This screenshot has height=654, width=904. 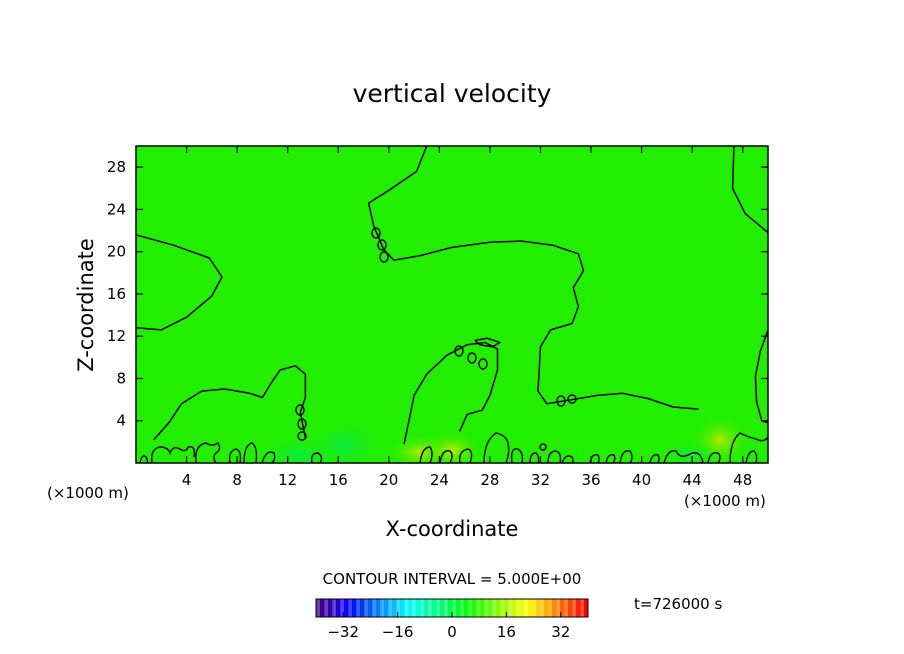 I want to click on y-tick-label: 8, so click(x=121, y=378).